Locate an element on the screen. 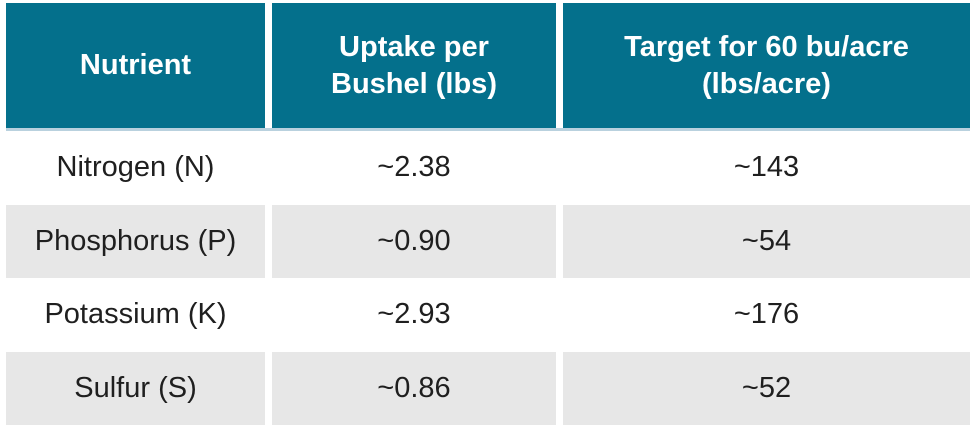 The height and width of the screenshot is (425, 973). target-value: ~54 is located at coordinates (766, 241).